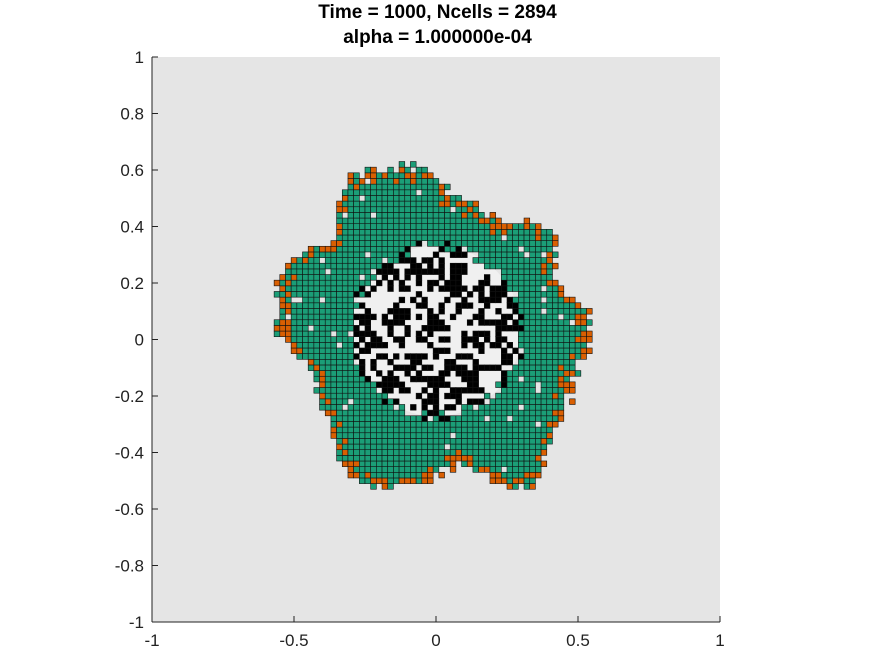 The height and width of the screenshot is (656, 875). I want to click on x-tick-label: 1, so click(719, 640).